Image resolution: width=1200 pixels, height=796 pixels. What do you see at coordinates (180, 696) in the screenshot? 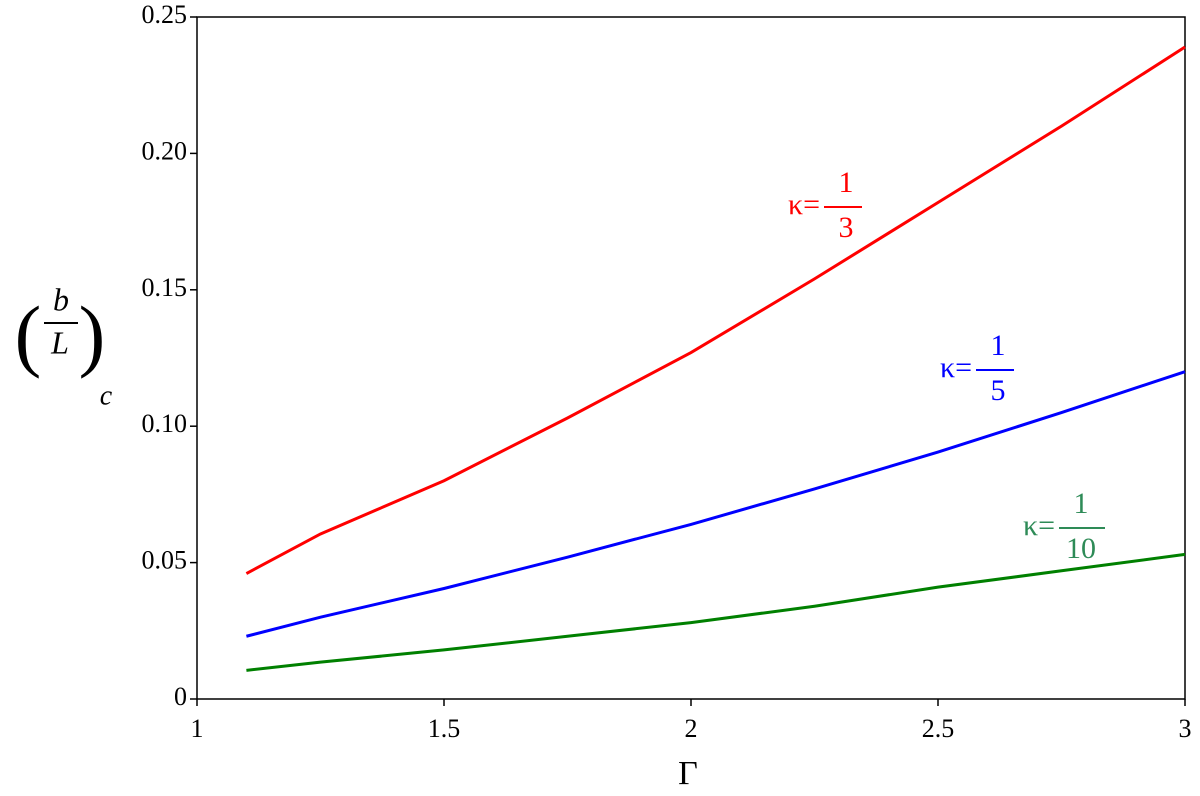
I see `y-tick-label: 0` at bounding box center [180, 696].